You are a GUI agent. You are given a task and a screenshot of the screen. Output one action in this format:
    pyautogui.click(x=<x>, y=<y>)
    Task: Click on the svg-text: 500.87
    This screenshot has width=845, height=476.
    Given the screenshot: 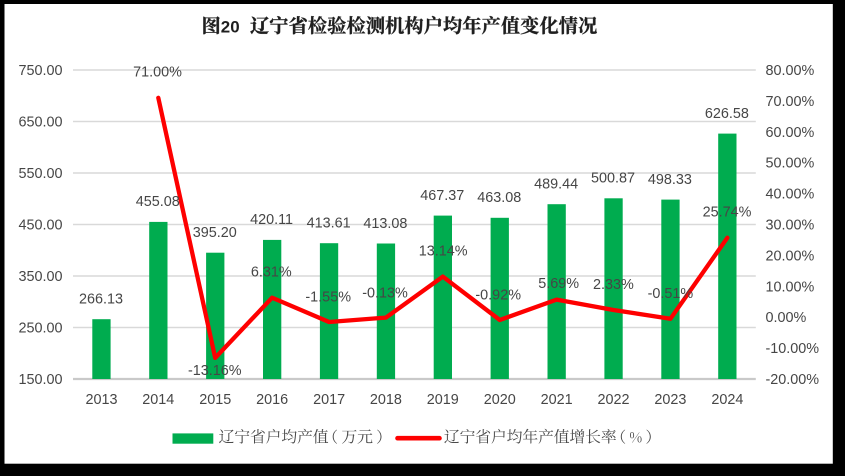 What is the action you would take?
    pyautogui.click(x=613, y=179)
    